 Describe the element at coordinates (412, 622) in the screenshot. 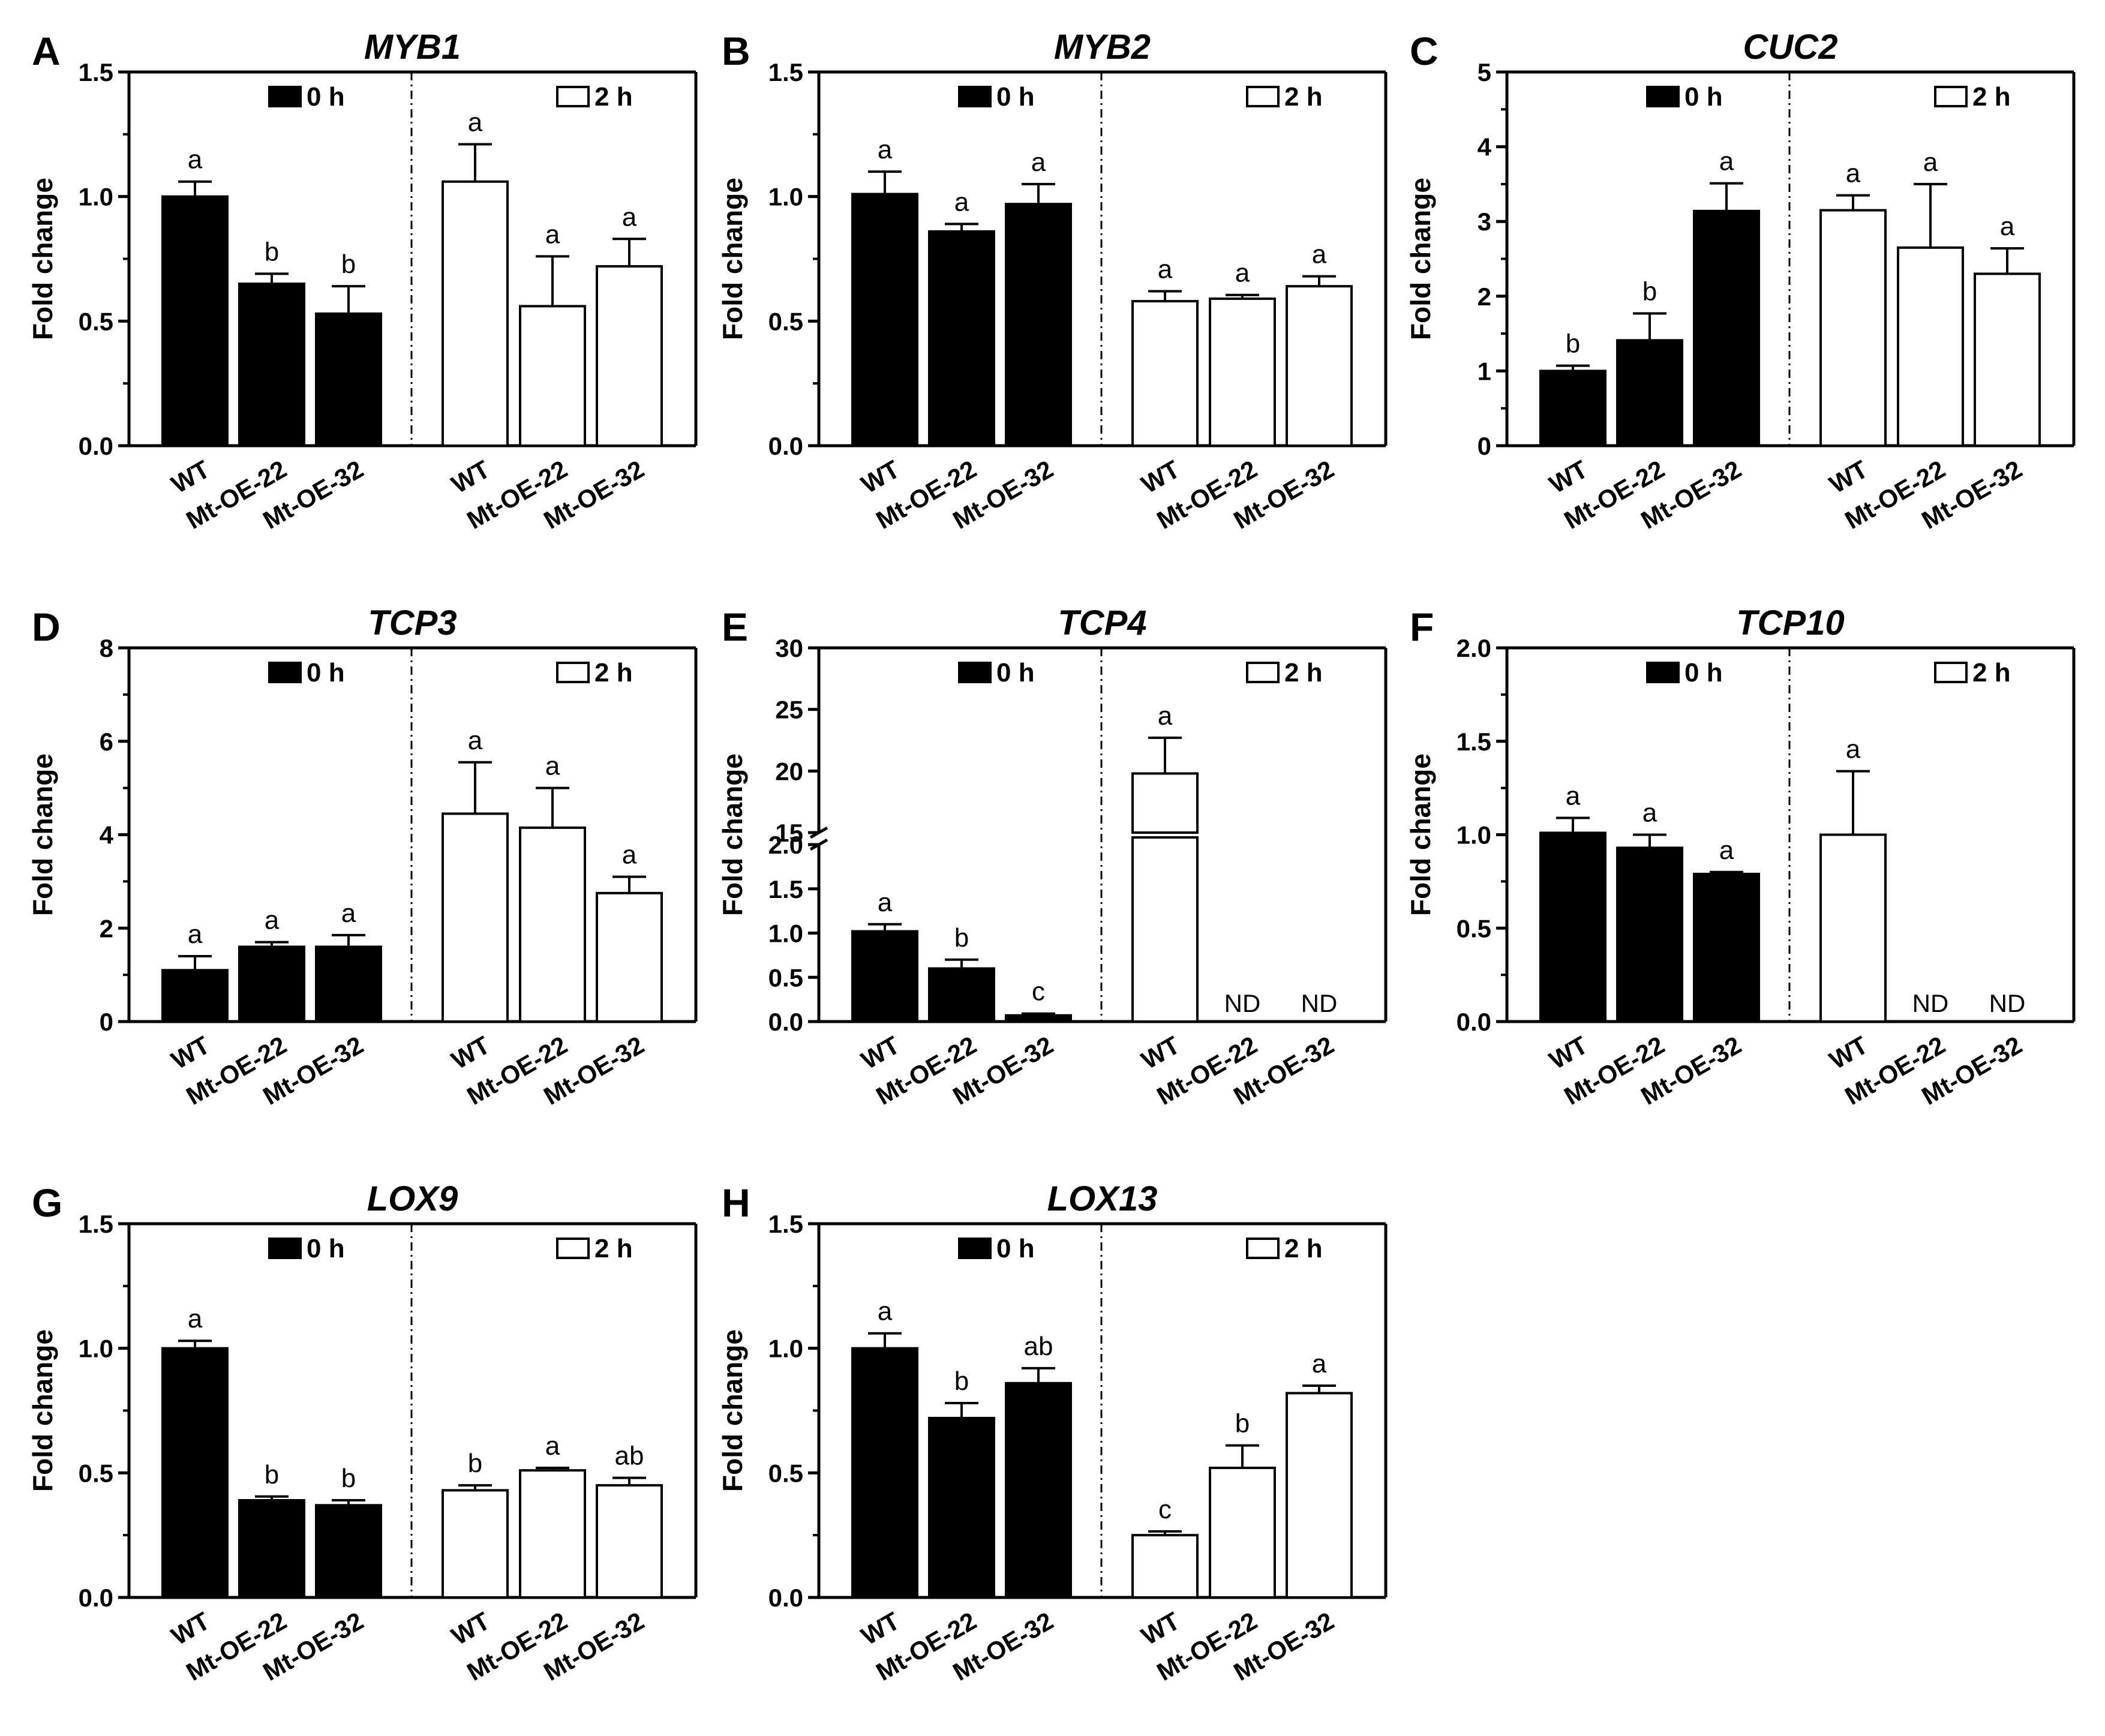

I see `panel-title: TCP3` at that location.